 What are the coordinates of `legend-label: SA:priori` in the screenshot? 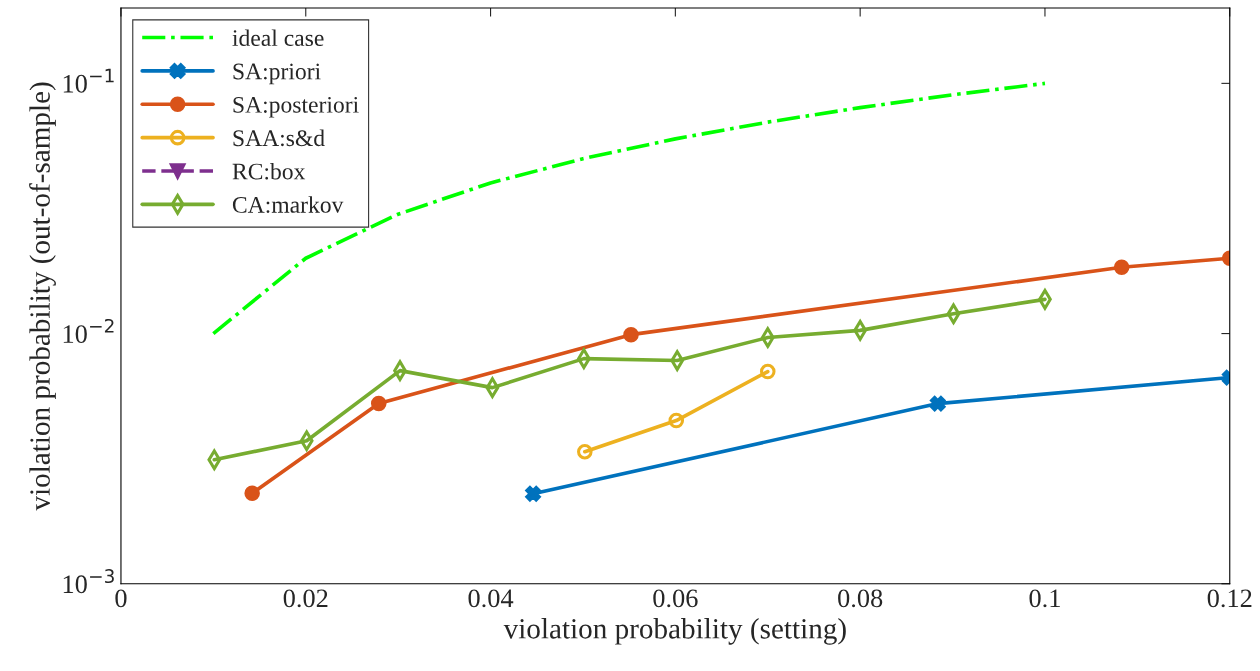 It's located at (277, 74).